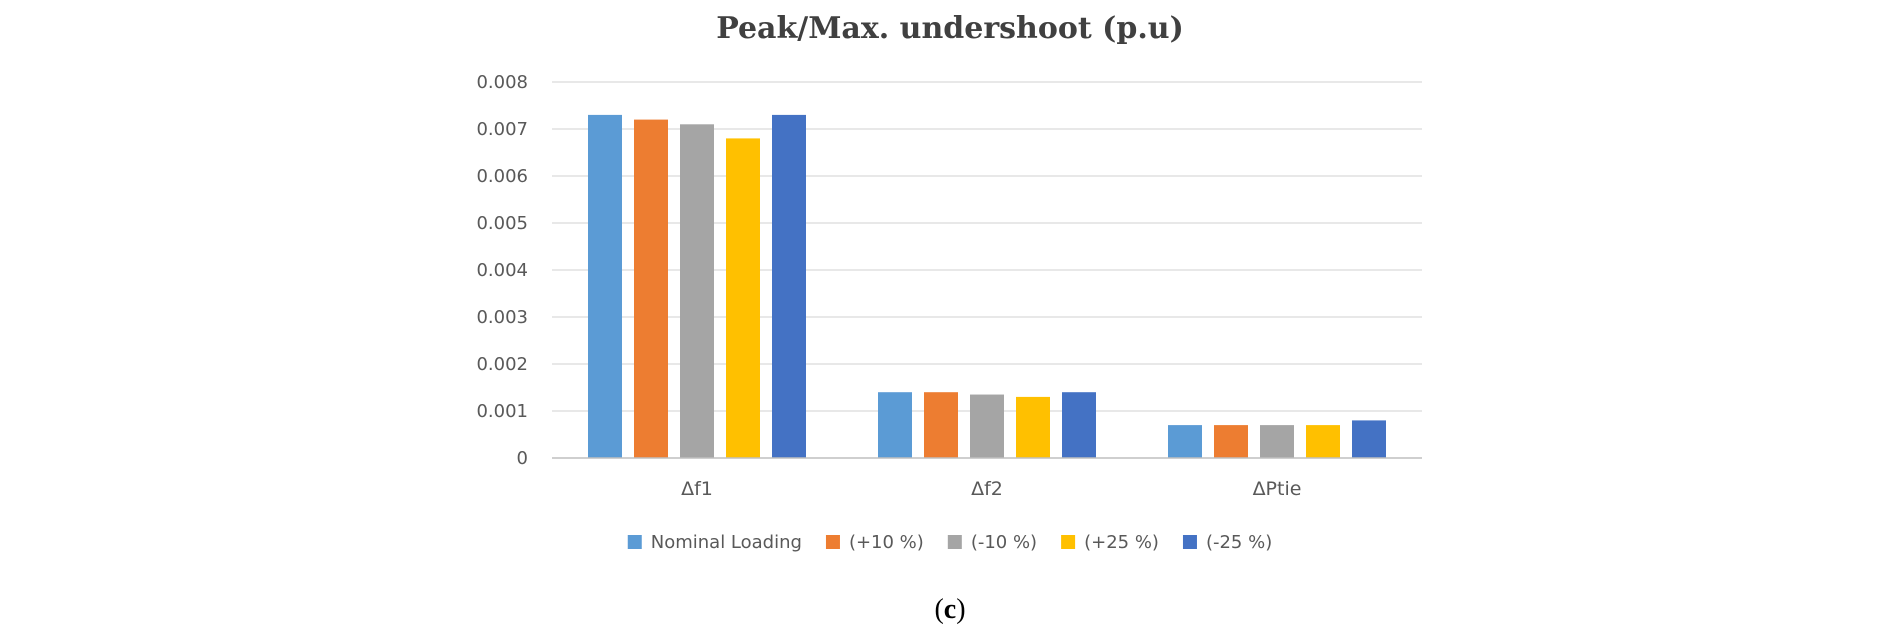 This screenshot has height=633, width=1900. What do you see at coordinates (1277, 489) in the screenshot?
I see `x-tick-label: ΔPtie` at bounding box center [1277, 489].